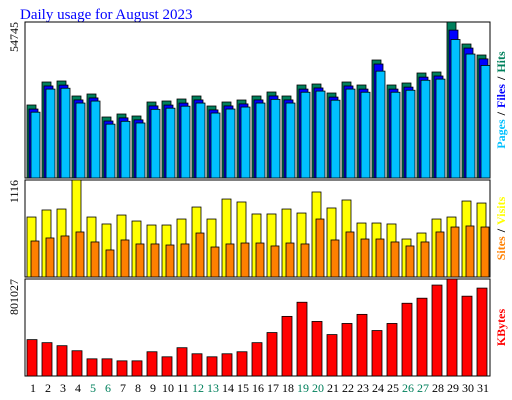 The width and height of the screenshot is (512, 400). Describe the element at coordinates (363, 388) in the screenshot. I see `x-tick-label: 23` at that location.